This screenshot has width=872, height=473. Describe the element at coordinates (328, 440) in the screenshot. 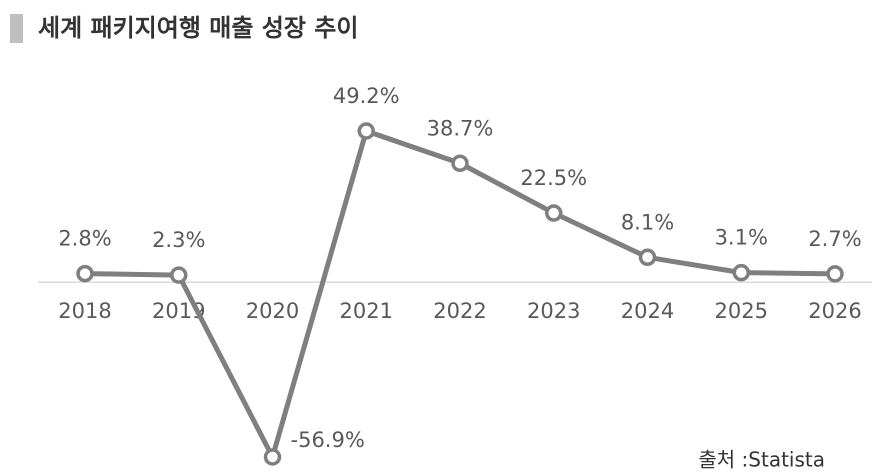

I see `data-label: -56.9%` at that location.